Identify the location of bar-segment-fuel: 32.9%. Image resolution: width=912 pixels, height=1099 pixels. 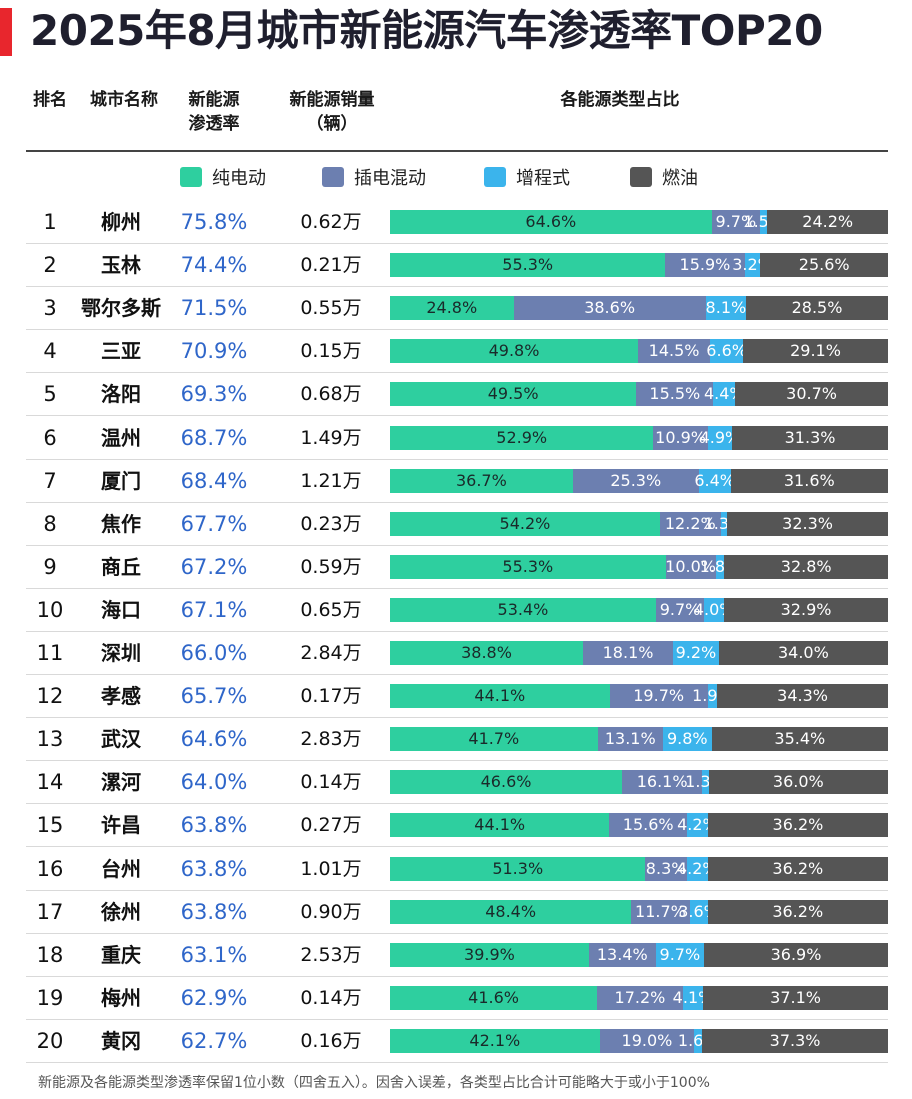
(806, 609).